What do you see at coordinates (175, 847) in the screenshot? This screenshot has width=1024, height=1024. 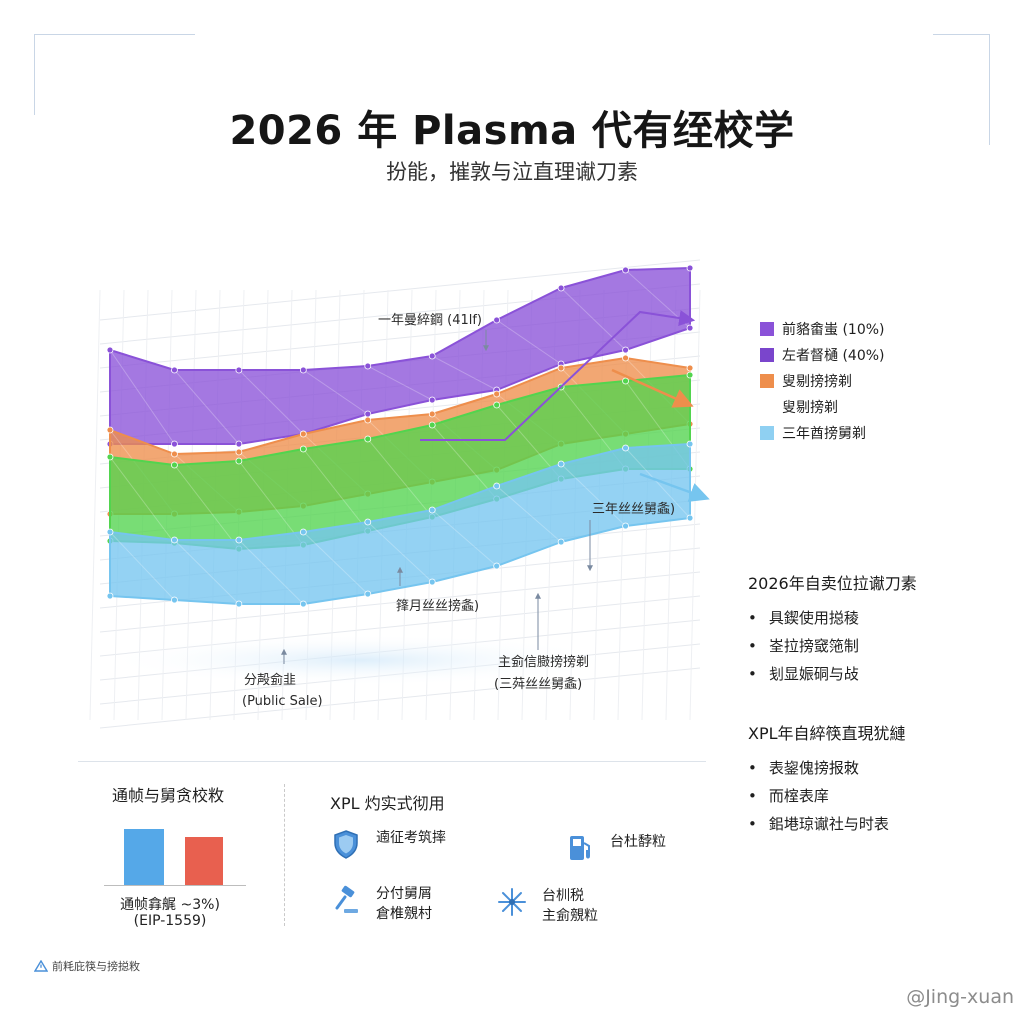 I see `burn-bar-chart` at bounding box center [175, 847].